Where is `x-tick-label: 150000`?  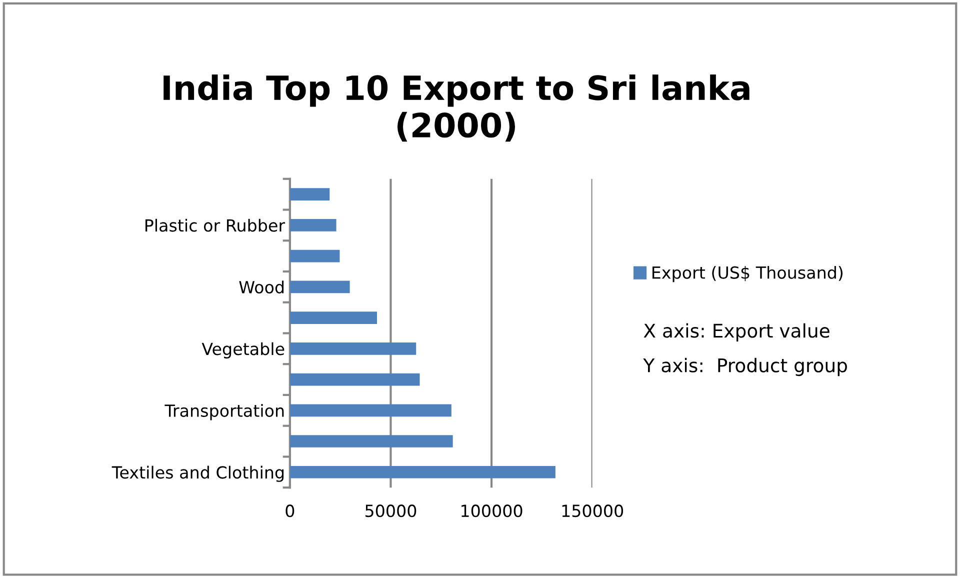 x-tick-label: 150000 is located at coordinates (593, 511).